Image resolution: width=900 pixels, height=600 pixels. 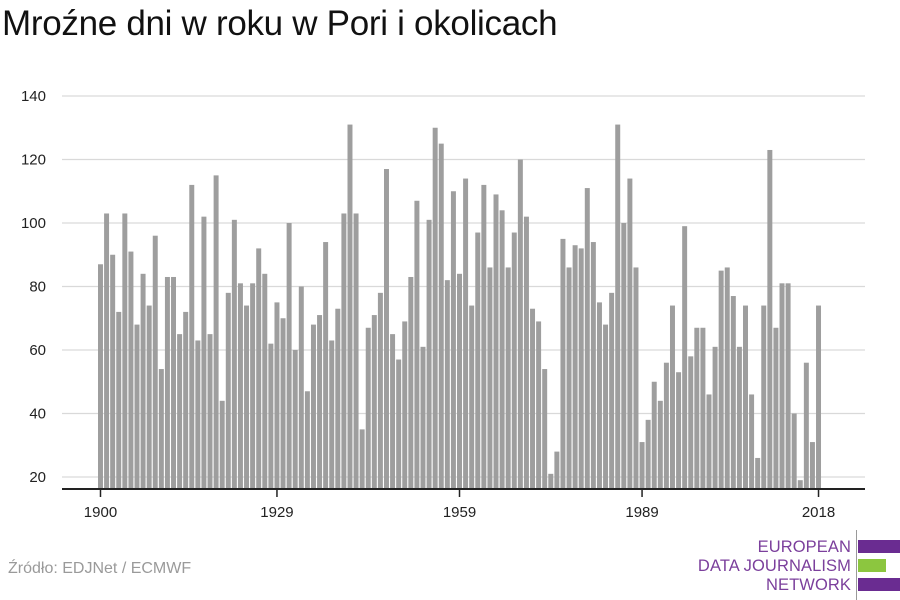 What do you see at coordinates (37, 287) in the screenshot?
I see `y-tick-label: 80` at bounding box center [37, 287].